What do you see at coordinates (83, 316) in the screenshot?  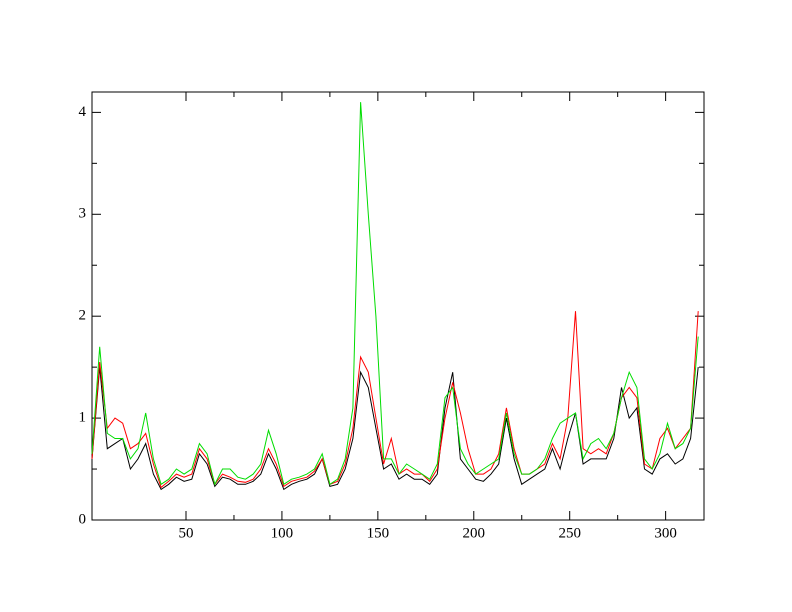 I see `y-tick-label: 2` at bounding box center [83, 316].